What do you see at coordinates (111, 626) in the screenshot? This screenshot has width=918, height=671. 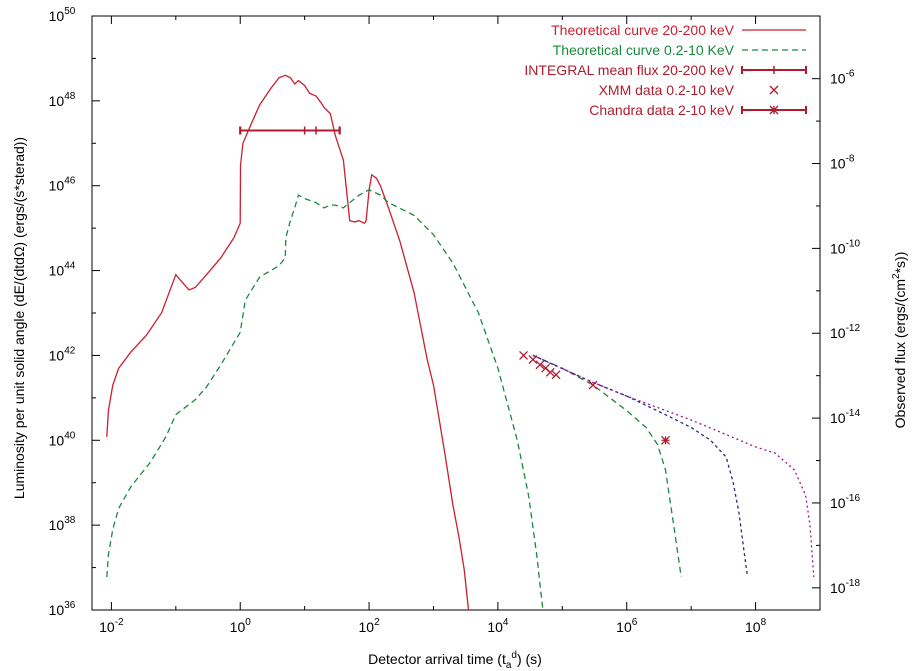 I see `x-tick-label: 10⁻²` at bounding box center [111, 626].